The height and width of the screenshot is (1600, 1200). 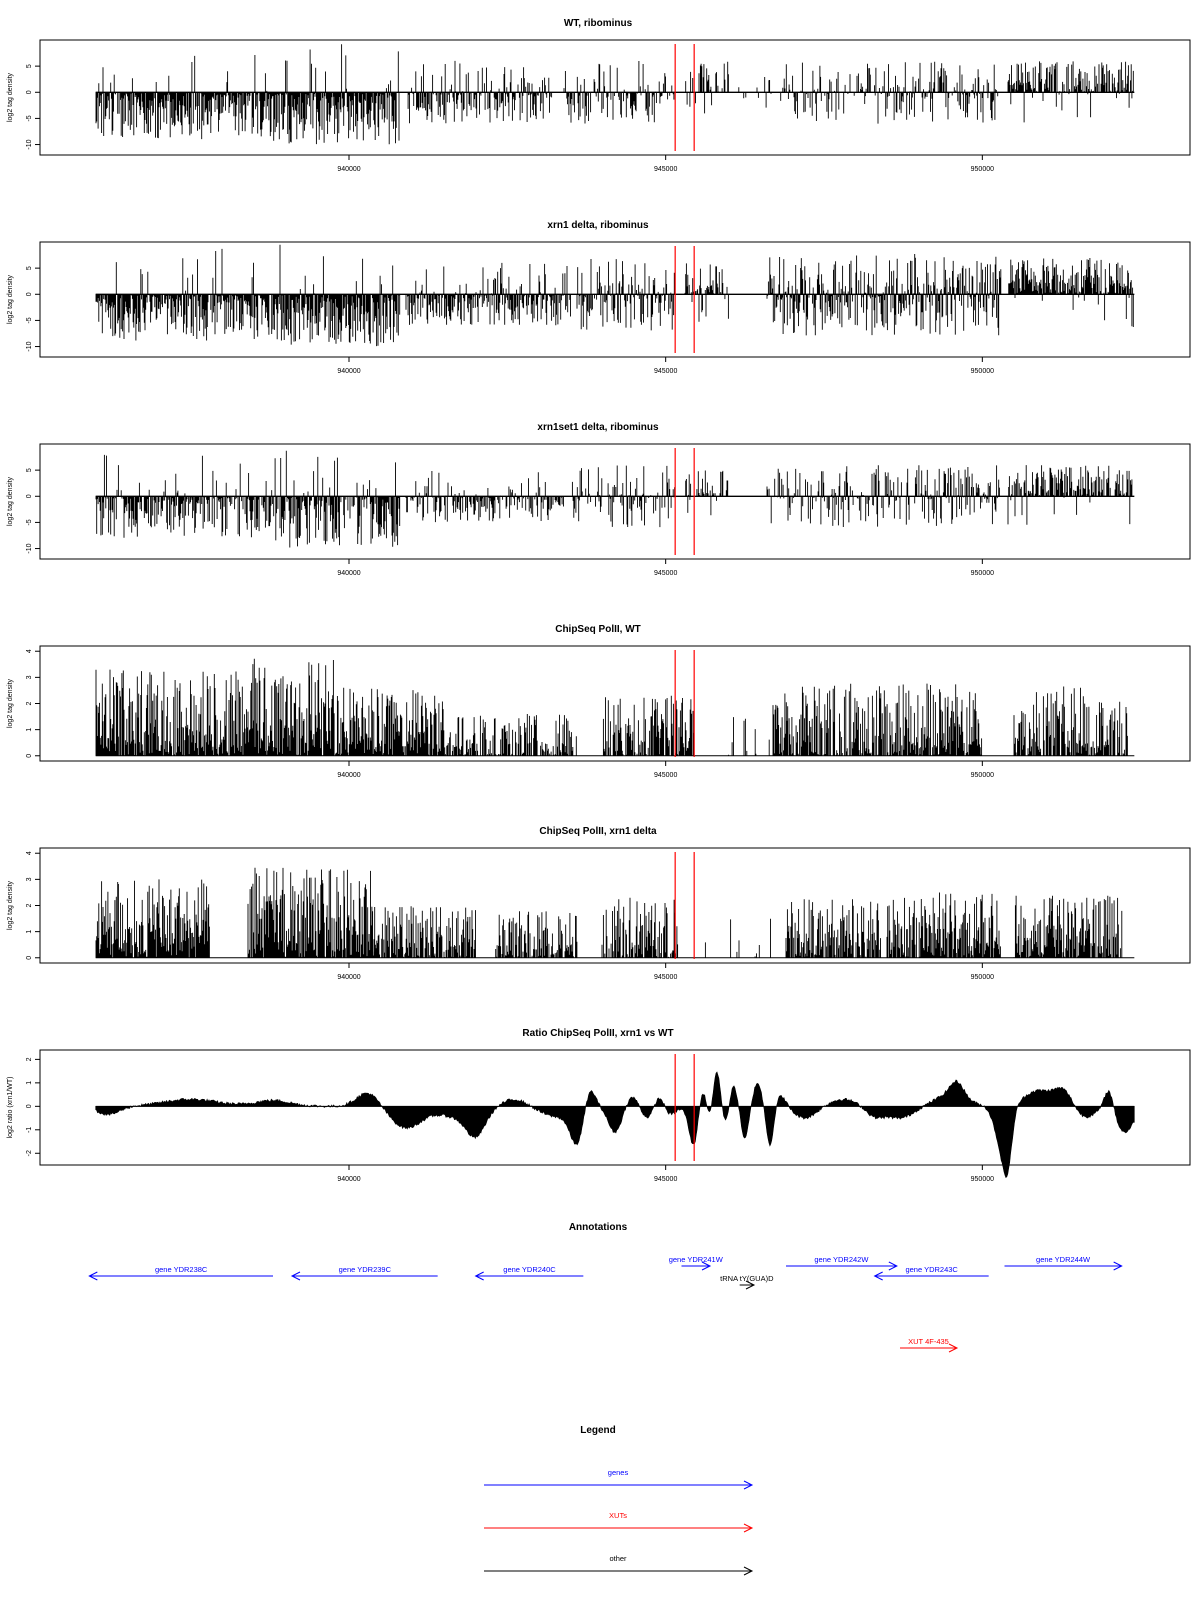 I want to click on feature-7: gene YDR244W, so click(x=1063, y=1263).